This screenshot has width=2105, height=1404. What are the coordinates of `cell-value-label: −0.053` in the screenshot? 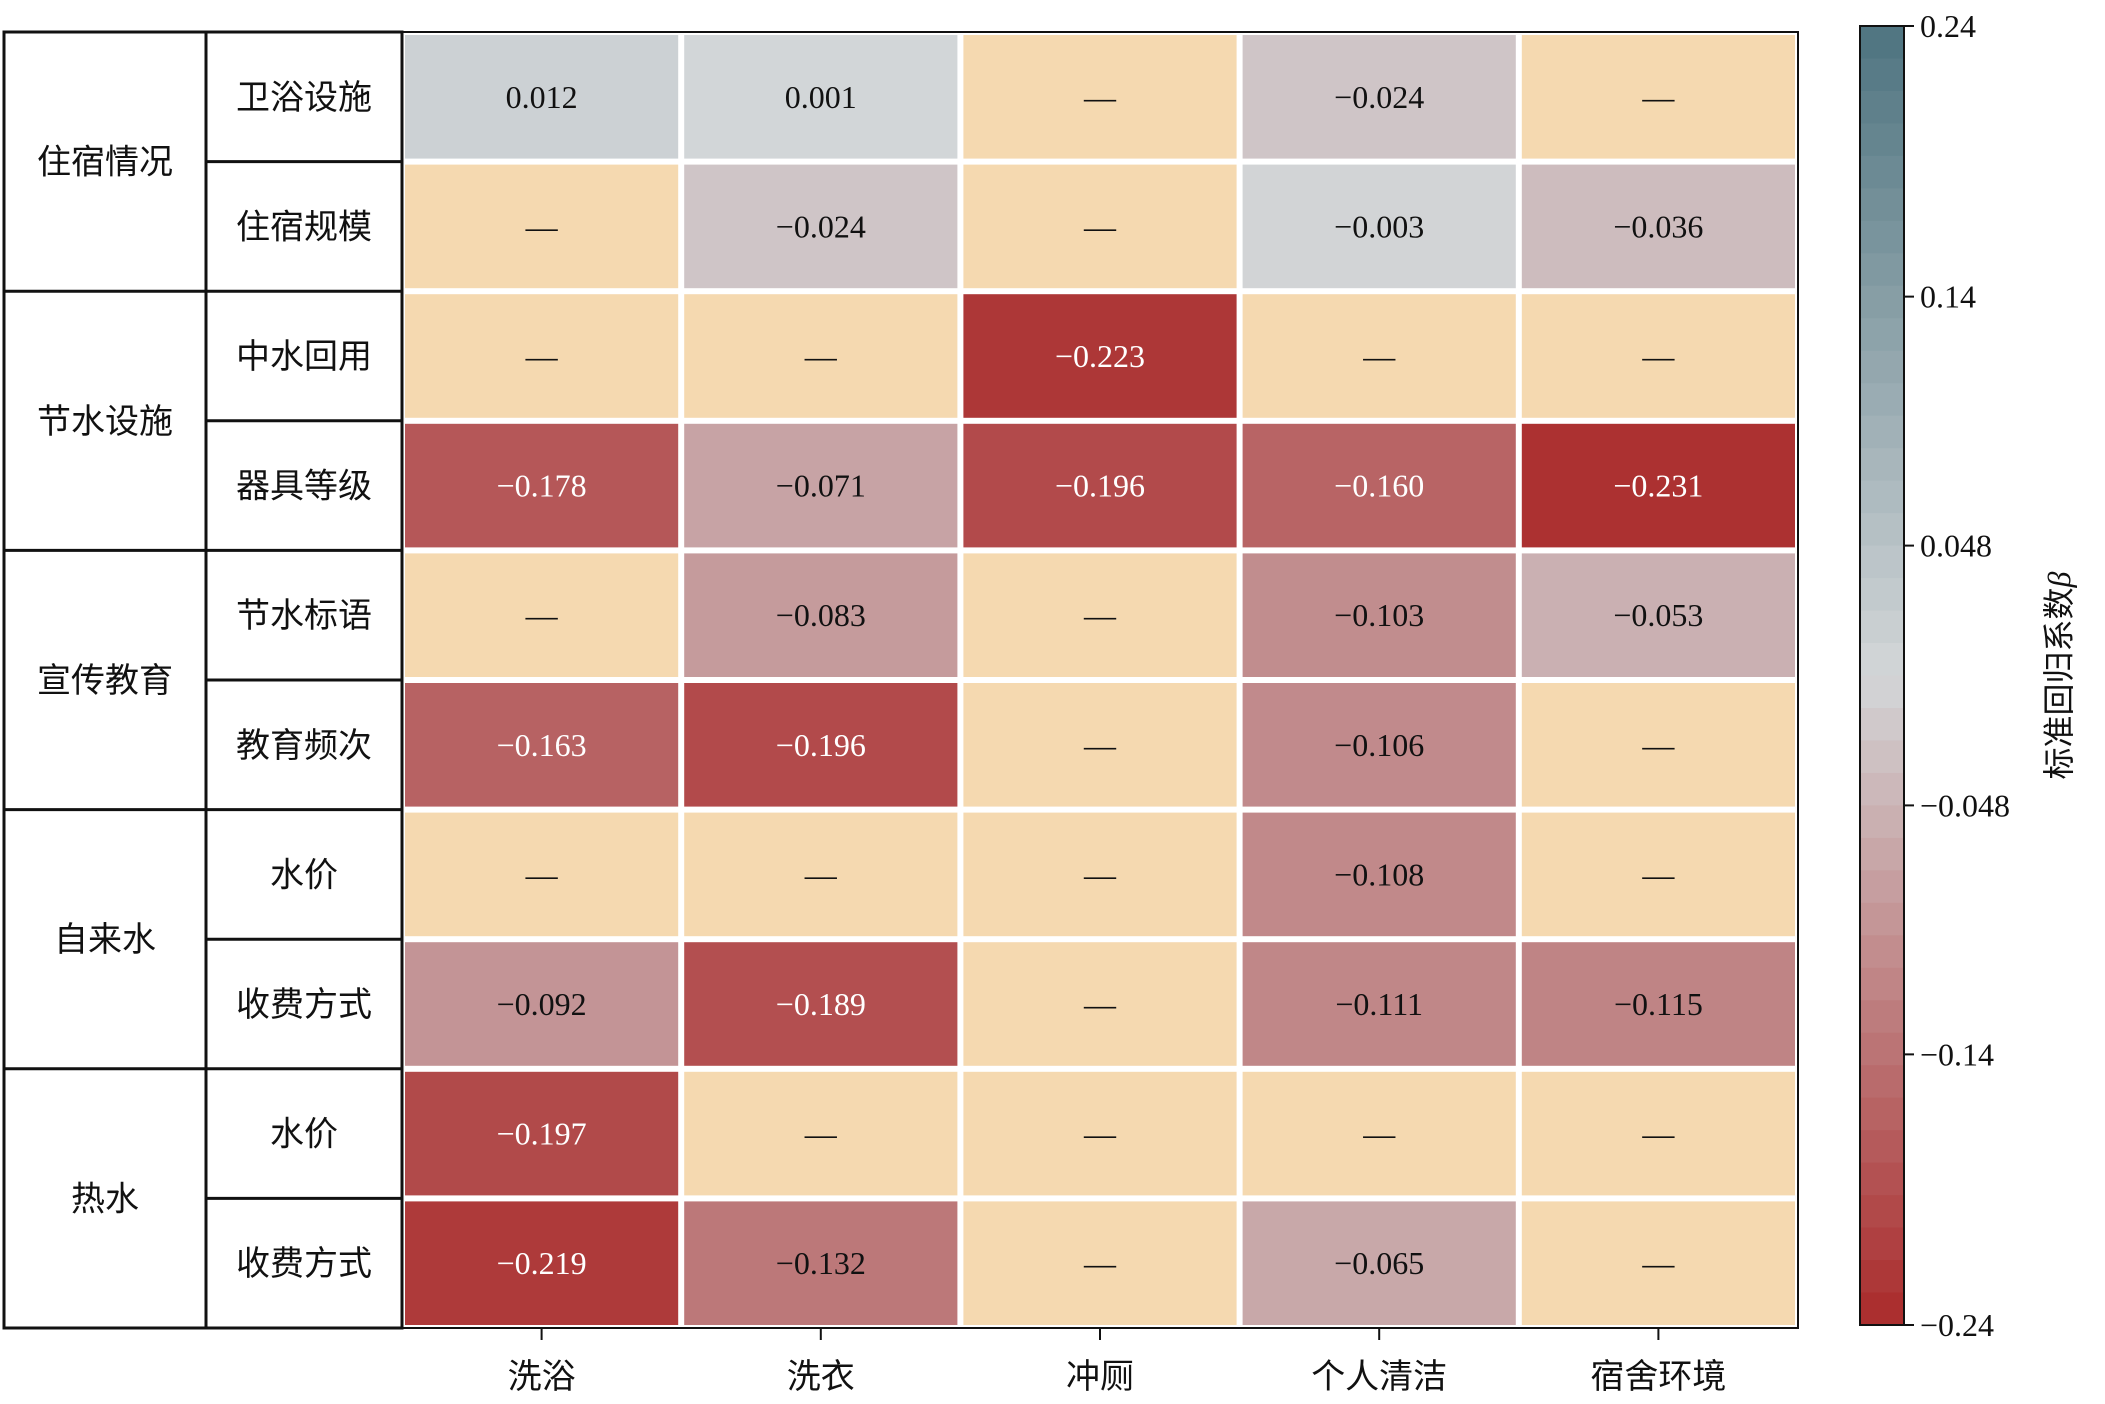 It's located at (1658, 615).